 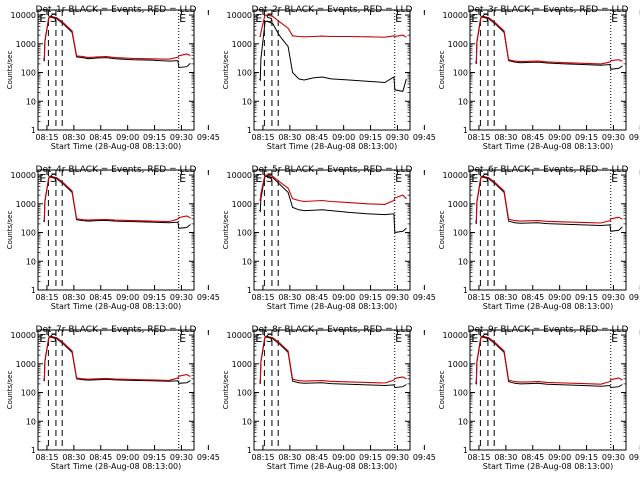 What do you see at coordinates (333, 56) in the screenshot?
I see `events-series-line` at bounding box center [333, 56].